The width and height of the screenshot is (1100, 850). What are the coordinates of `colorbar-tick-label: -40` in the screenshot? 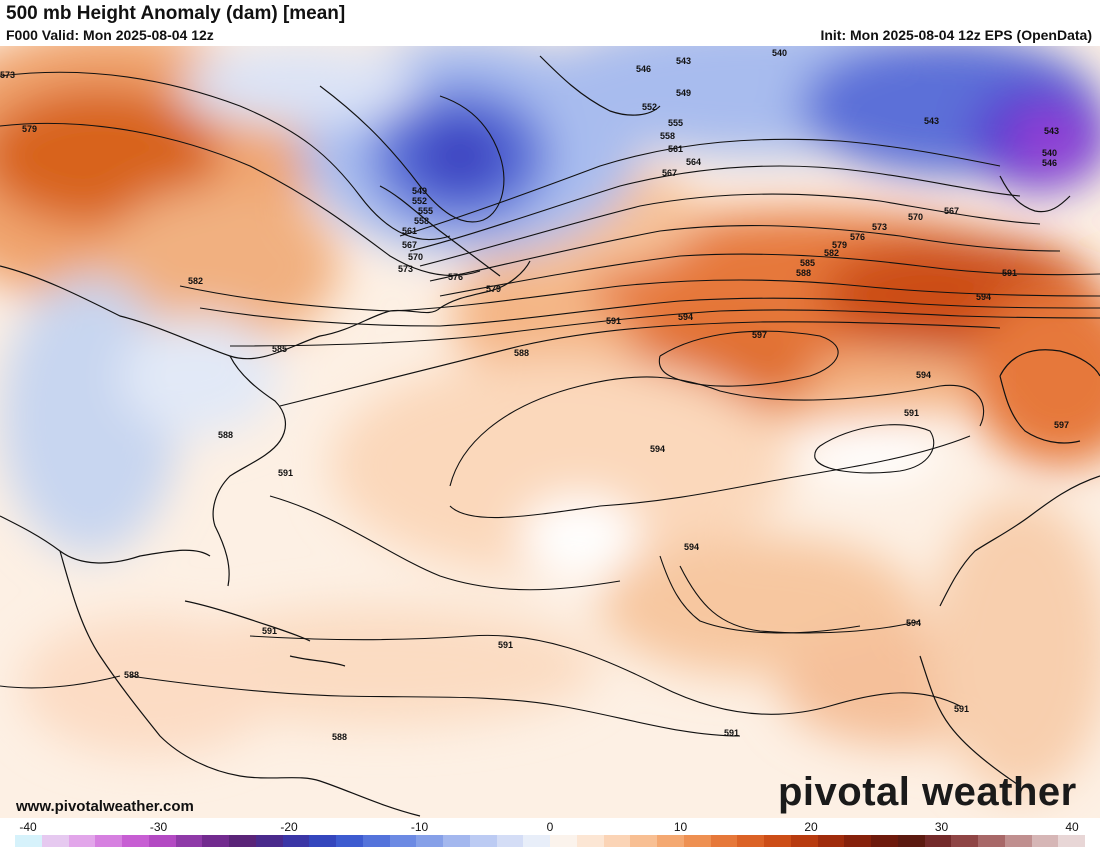 It's located at (28, 827).